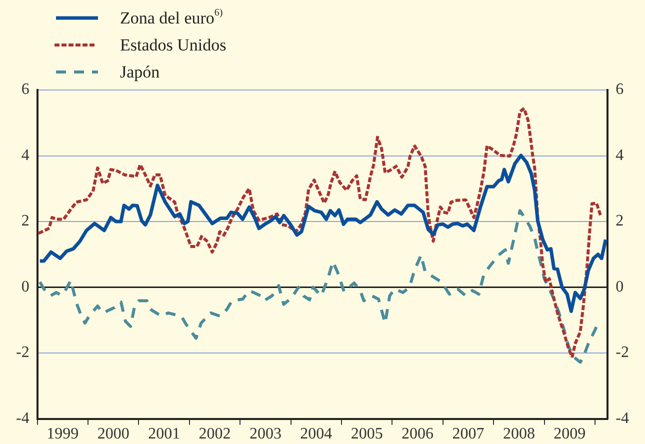  What do you see at coordinates (570, 434) in the screenshot?
I see `x-tick-label: 2009` at bounding box center [570, 434].